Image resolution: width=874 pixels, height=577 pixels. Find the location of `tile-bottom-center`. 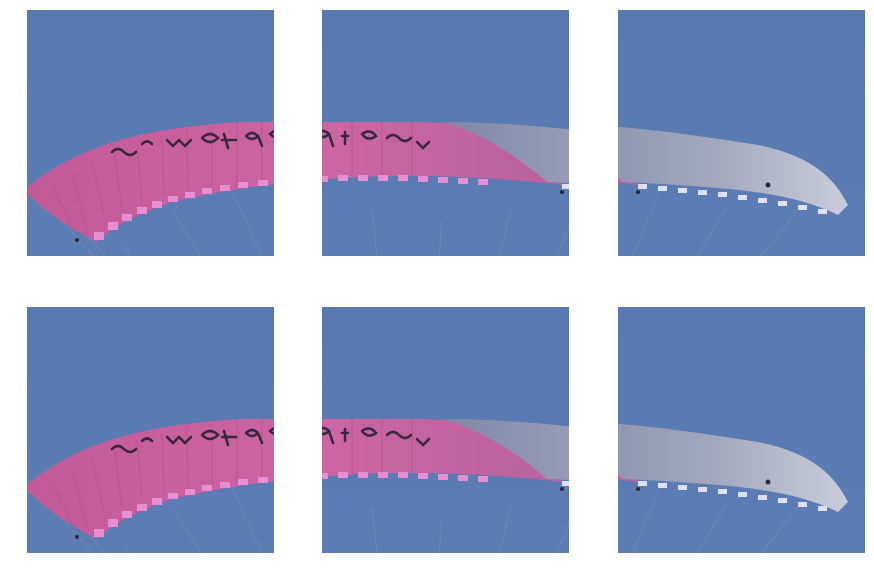

tile-bottom-center is located at coordinates (445, 430).